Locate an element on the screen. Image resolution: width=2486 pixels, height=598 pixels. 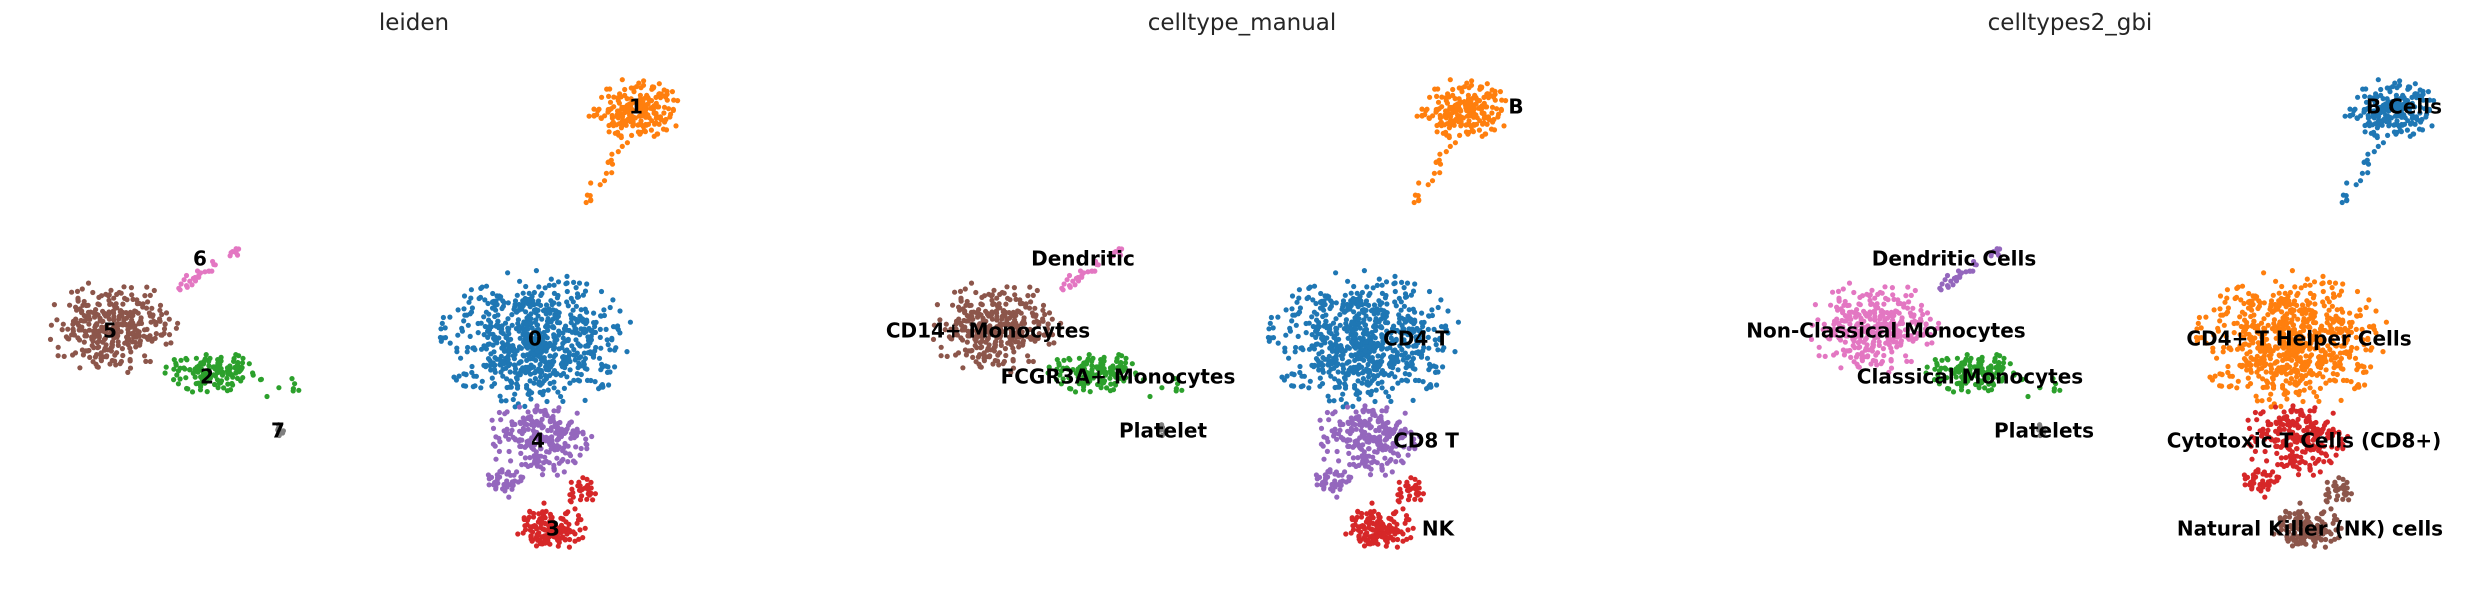
cluster-label: CD4 T is located at coordinates (1416, 339).